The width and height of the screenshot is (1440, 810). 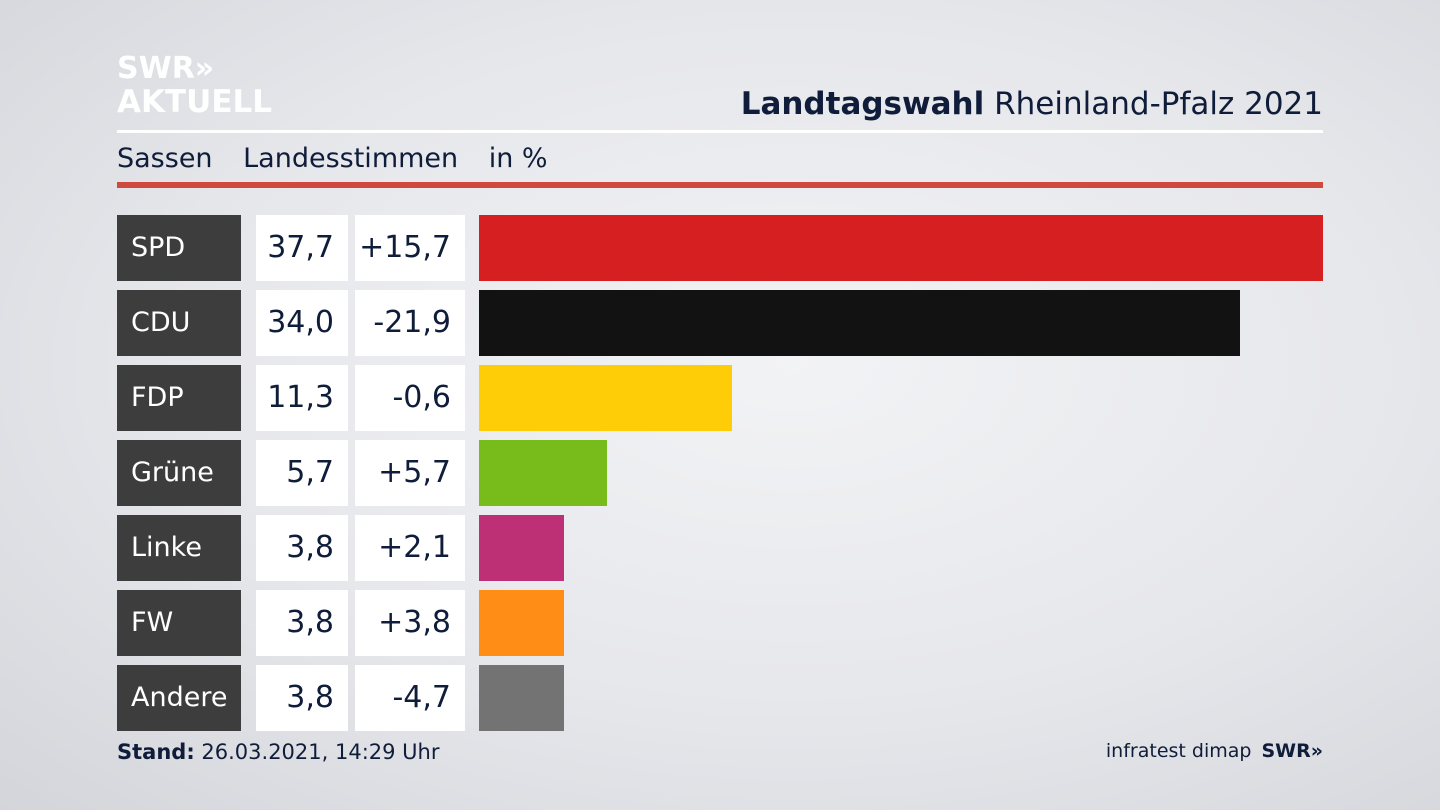 What do you see at coordinates (410, 323) in the screenshot?
I see `change-value: -21,9` at bounding box center [410, 323].